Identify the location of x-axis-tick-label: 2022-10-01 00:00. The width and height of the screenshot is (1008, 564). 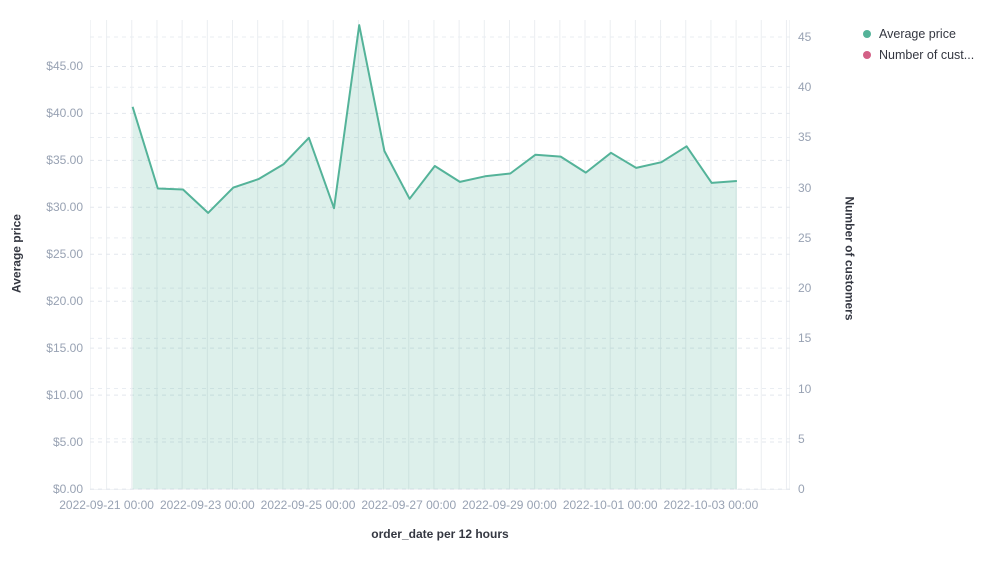
(610, 505).